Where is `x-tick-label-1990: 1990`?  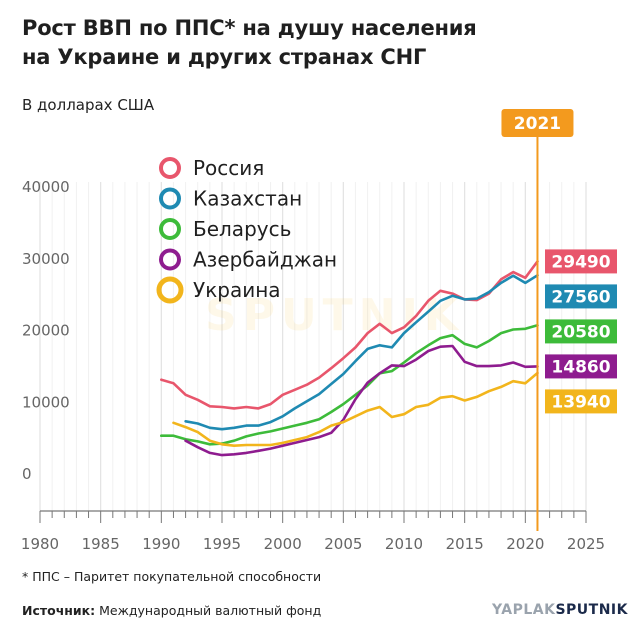 x-tick-label-1990: 1990 is located at coordinates (161, 544).